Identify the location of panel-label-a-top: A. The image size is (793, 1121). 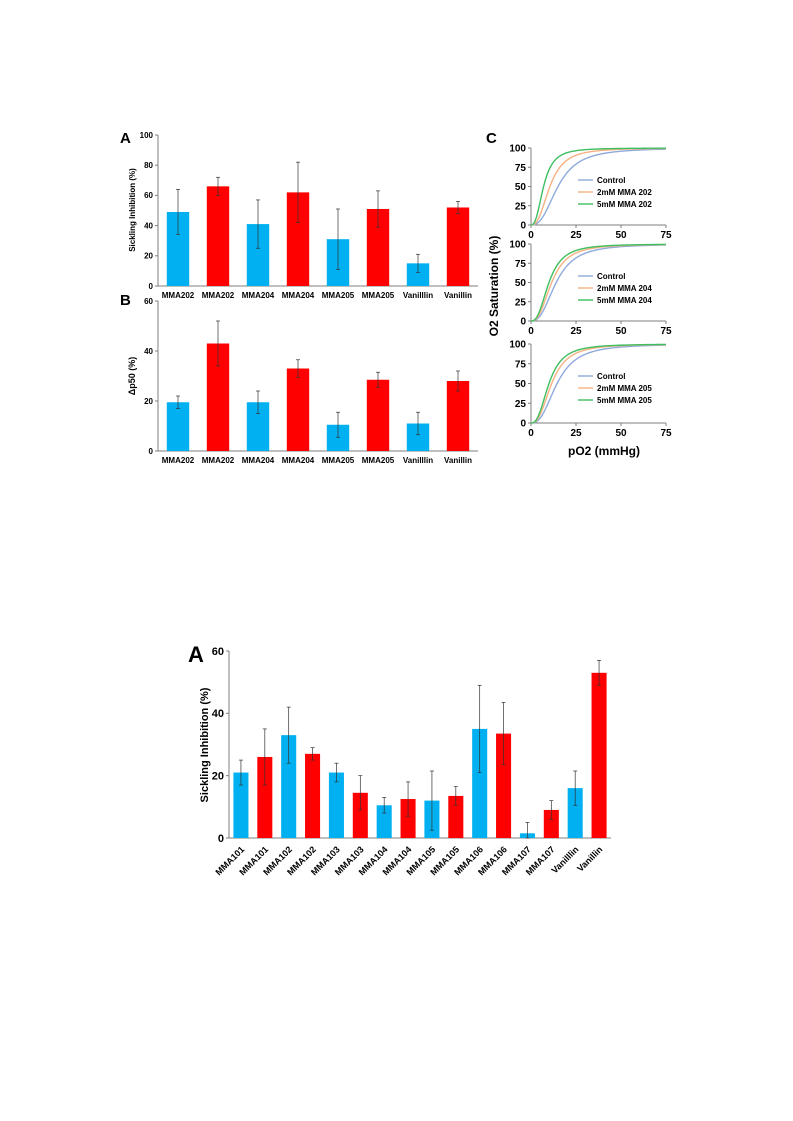
(125, 138).